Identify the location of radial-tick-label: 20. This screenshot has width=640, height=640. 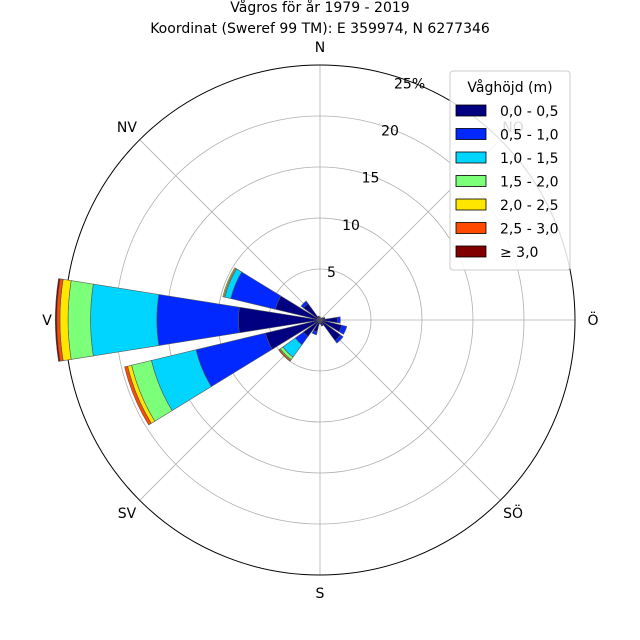
(390, 132).